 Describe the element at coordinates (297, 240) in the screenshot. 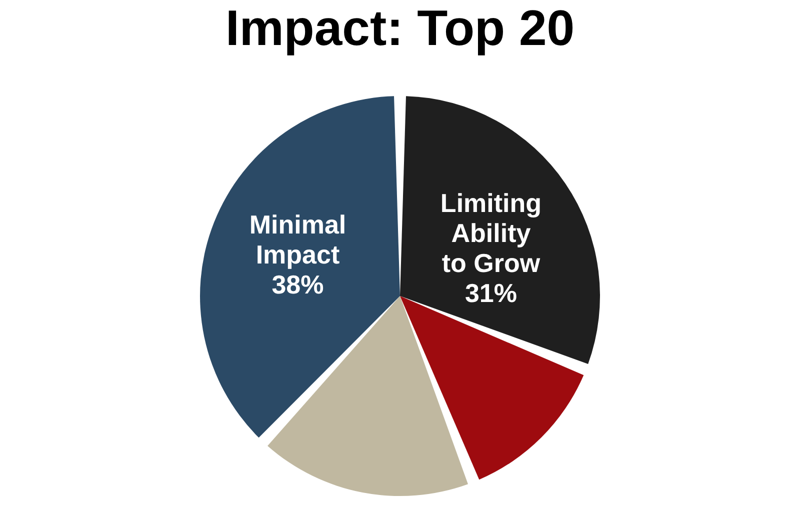

I see `slice-label: Minimal Impact` at that location.